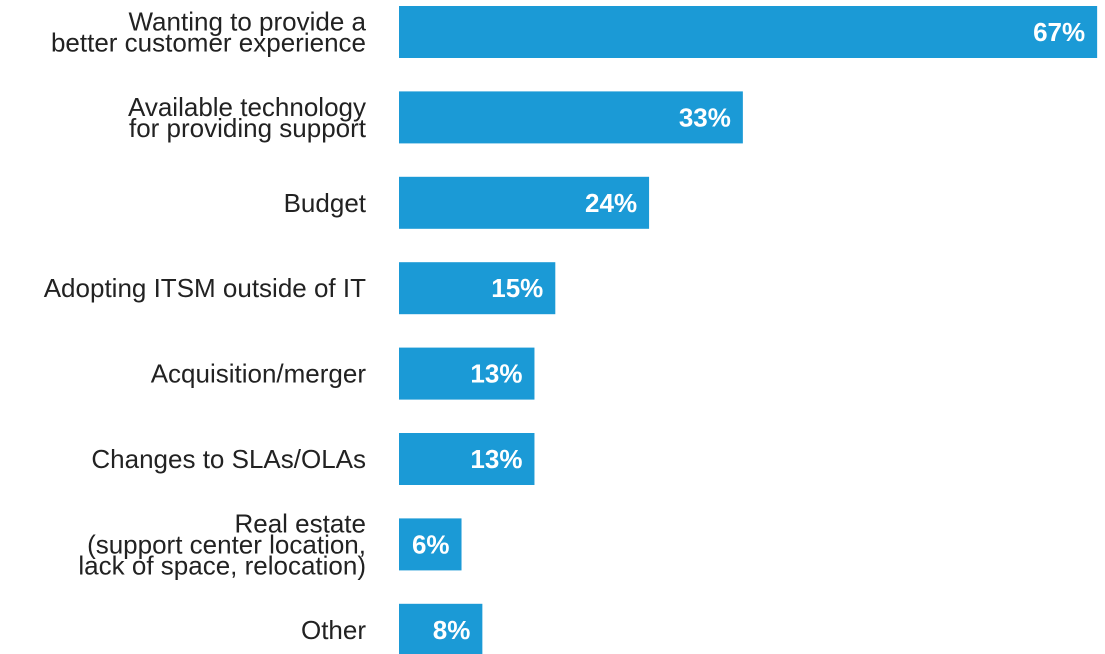 Image resolution: width=1105 pixels, height=654 pixels. I want to click on category-label-line: Budget, so click(325, 203).